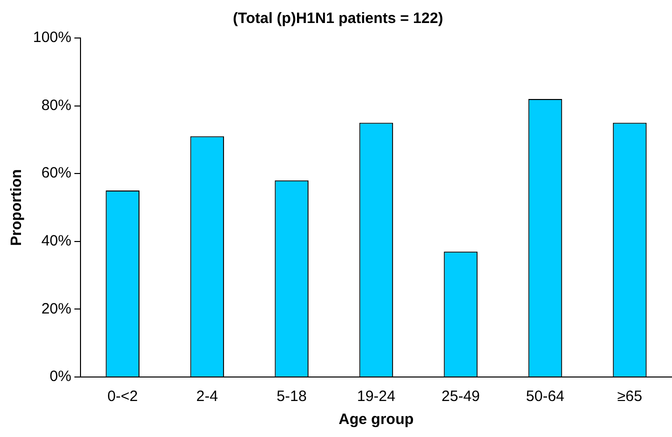  I want to click on x-tick-label: 5-18, so click(291, 397).